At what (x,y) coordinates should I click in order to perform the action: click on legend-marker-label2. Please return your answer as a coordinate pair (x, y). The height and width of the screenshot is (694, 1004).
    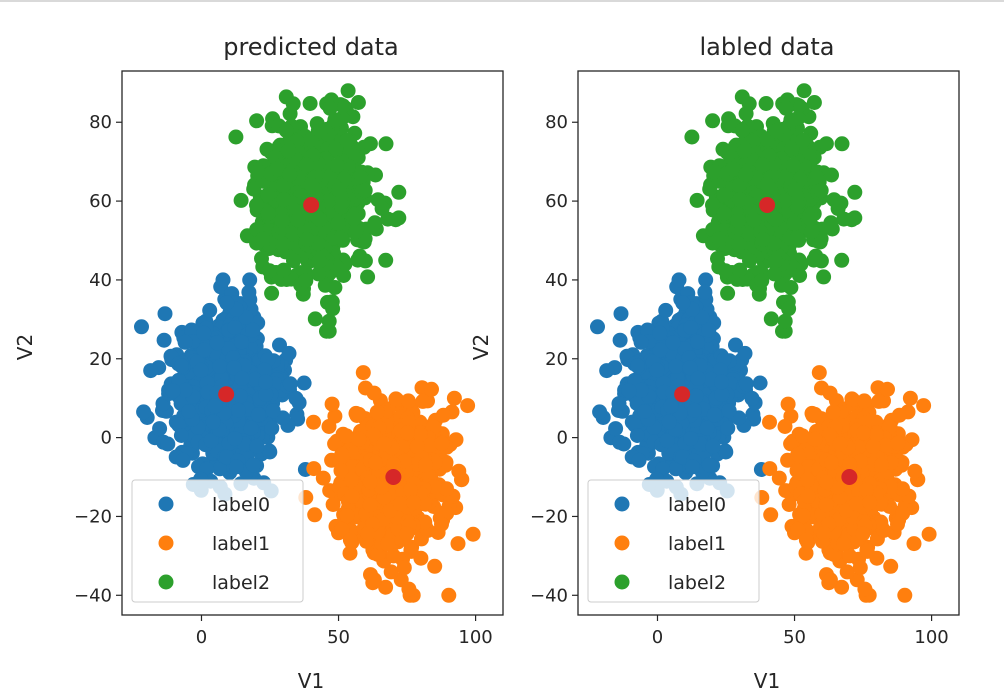
    Looking at the image, I should click on (622, 582).